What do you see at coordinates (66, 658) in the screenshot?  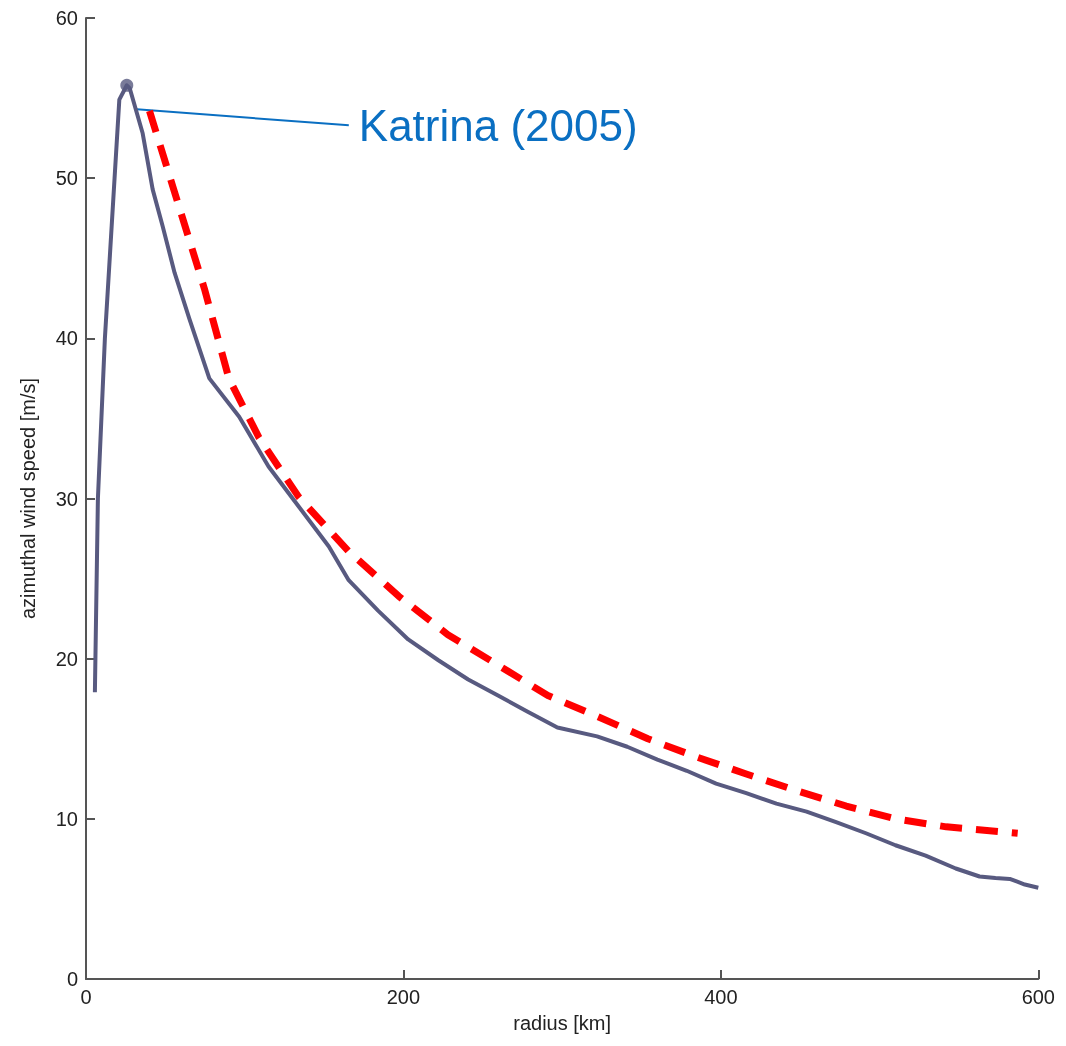 I see `y-tick-label: 20` at bounding box center [66, 658].